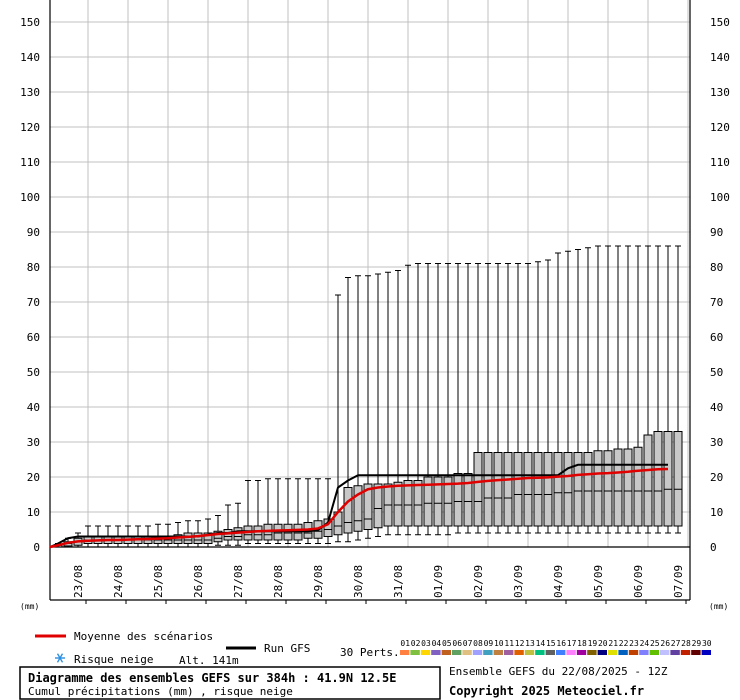 The image size is (740, 700). I want to click on y-axis-right: 0 10 20 30 40 50 60 70 80 90 100 110 120 130 140 150, so click(720, 285).